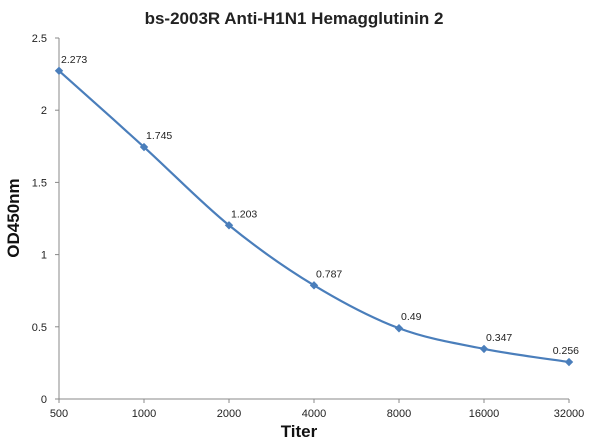 The width and height of the screenshot is (589, 441). I want to click on y-tick-label: 1.5, so click(39, 183).